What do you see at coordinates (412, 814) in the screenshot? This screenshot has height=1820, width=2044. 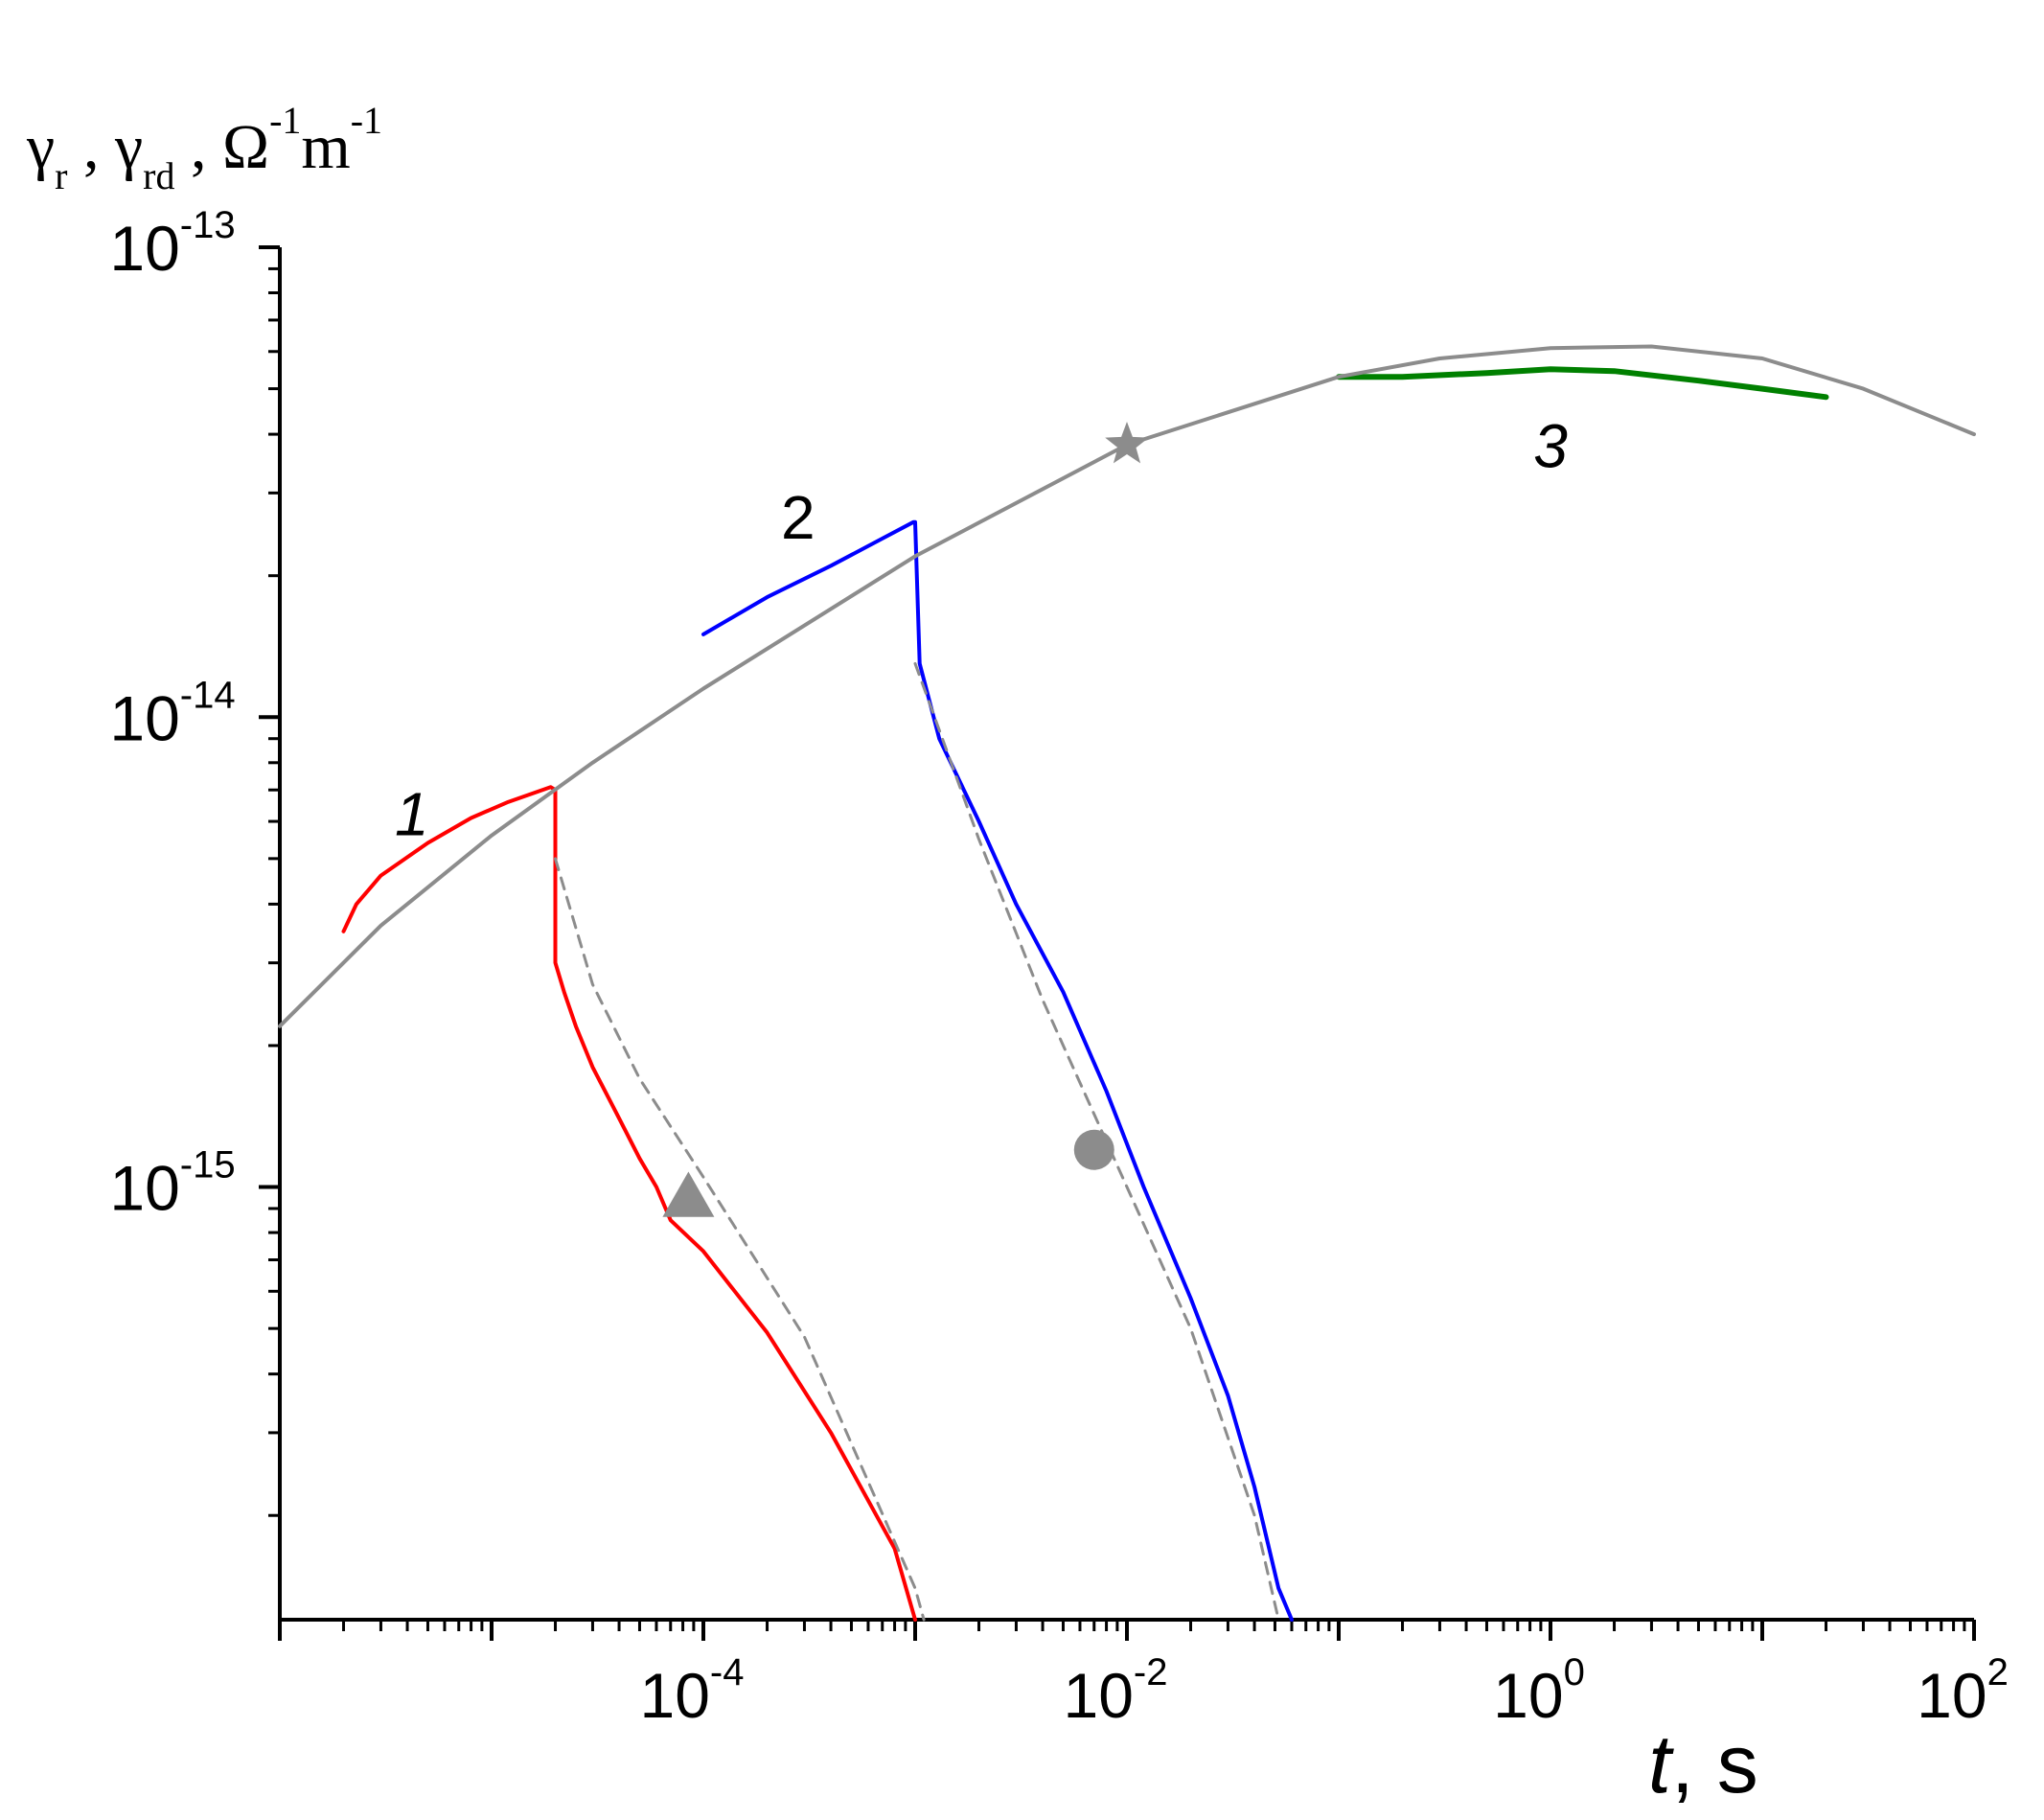 I see `series-1-label: 1` at bounding box center [412, 814].